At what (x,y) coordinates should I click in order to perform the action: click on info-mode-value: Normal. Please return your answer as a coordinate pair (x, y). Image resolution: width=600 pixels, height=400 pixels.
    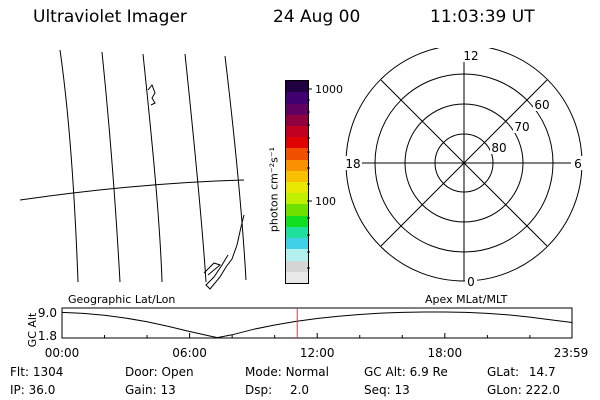
    Looking at the image, I should click on (307, 372).